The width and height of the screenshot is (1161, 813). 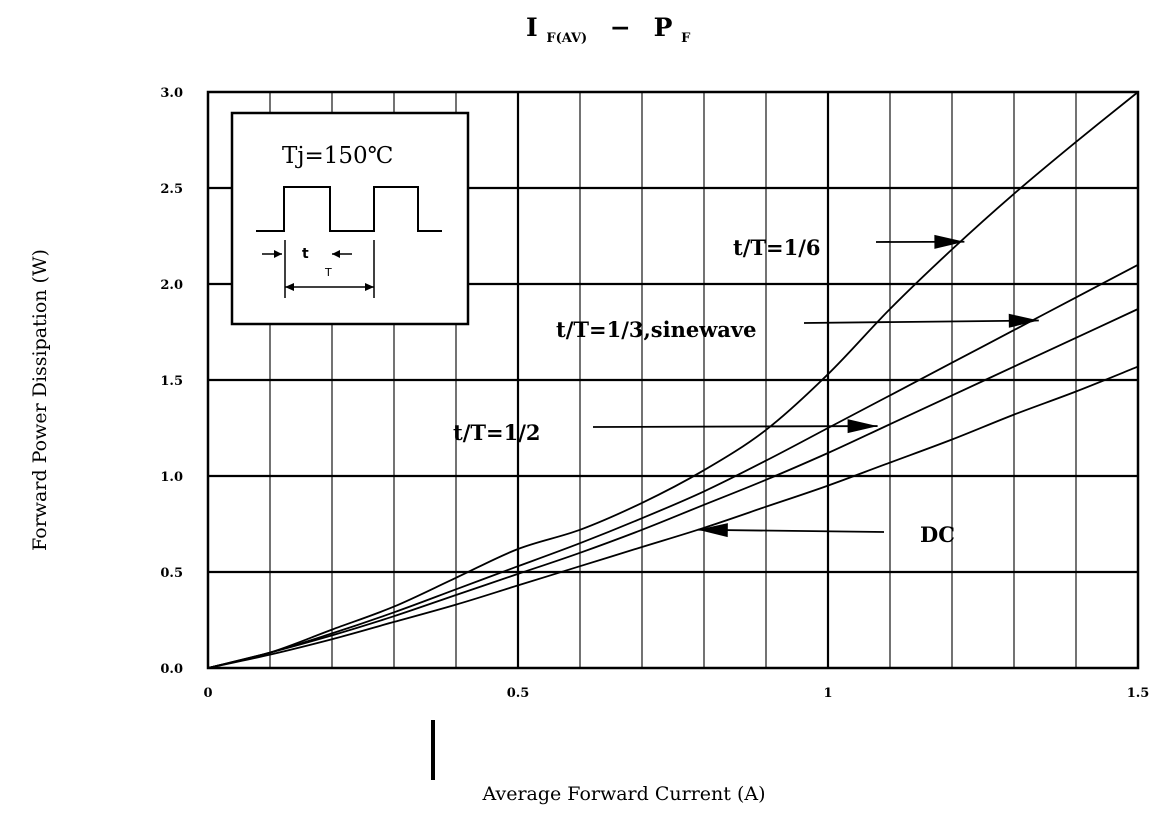 What do you see at coordinates (171, 93) in the screenshot?
I see `y-tick-label: 3.0` at bounding box center [171, 93].